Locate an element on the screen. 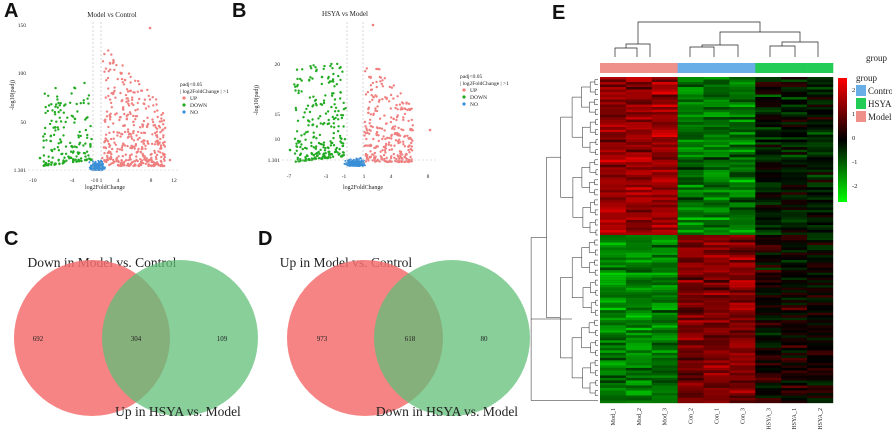 The height and width of the screenshot is (433, 892). volcano-b-title: HSYA vs Model is located at coordinates (345, 14).